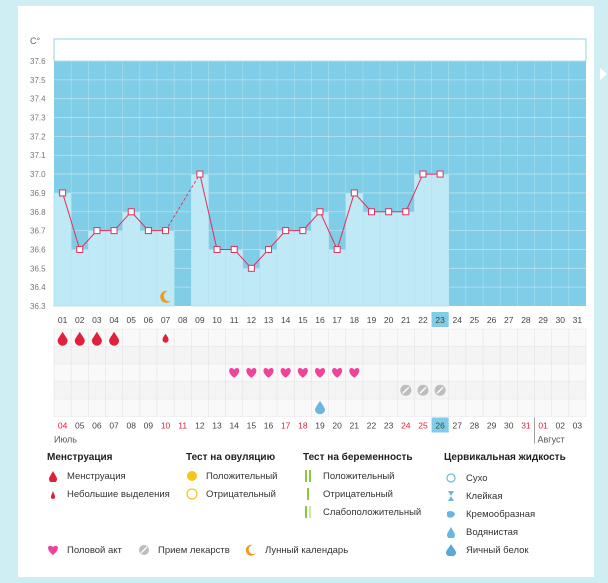  Describe the element at coordinates (389, 426) in the screenshot. I see `date-label: 23` at that location.